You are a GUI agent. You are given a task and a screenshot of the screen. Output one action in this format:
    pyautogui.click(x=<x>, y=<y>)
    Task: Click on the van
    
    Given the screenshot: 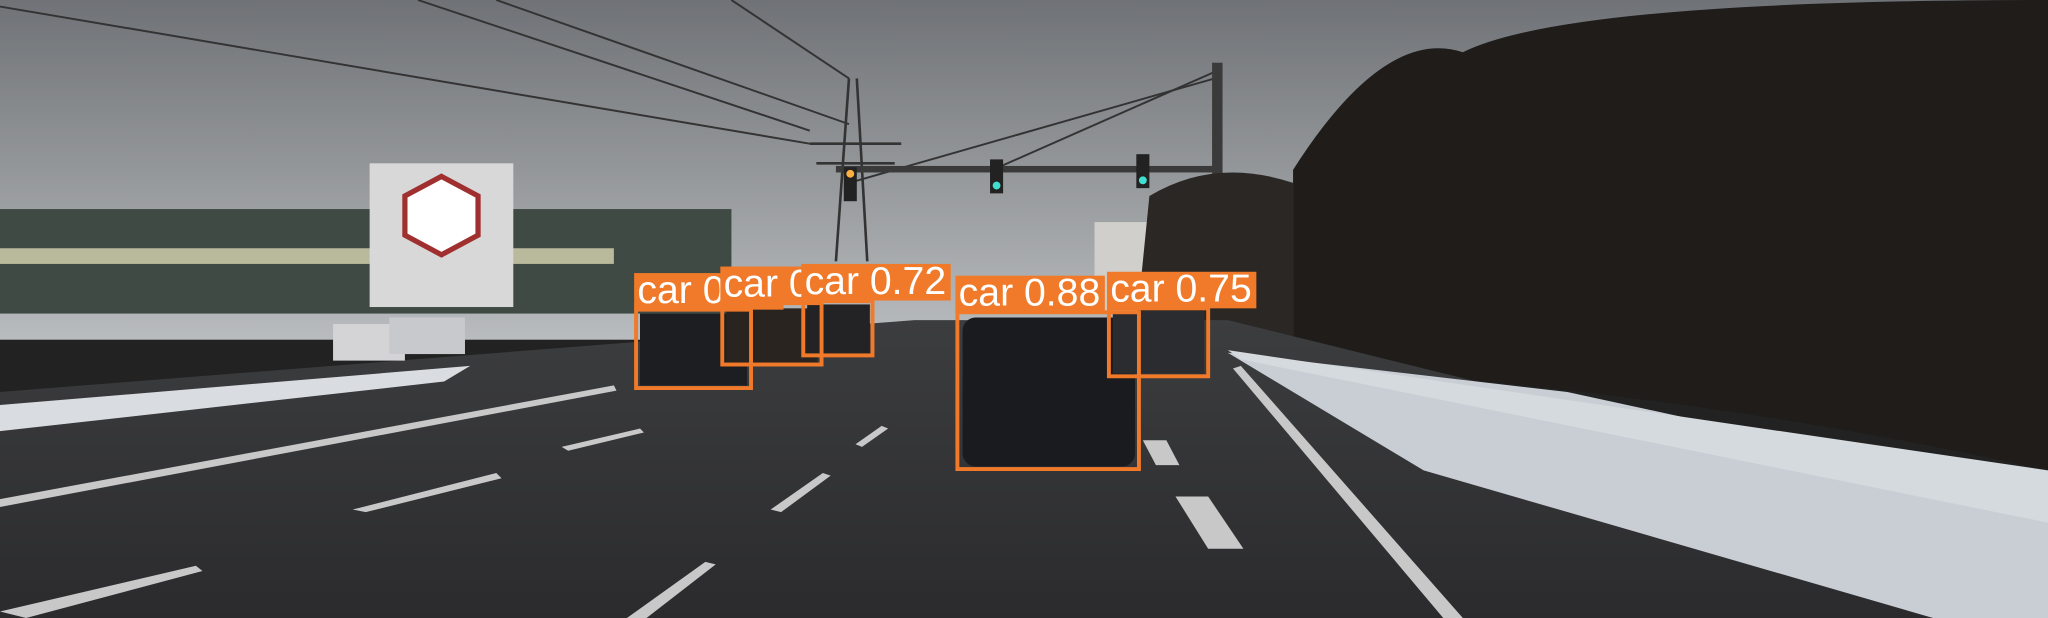 What is the action you would take?
    pyautogui.click(x=427, y=336)
    